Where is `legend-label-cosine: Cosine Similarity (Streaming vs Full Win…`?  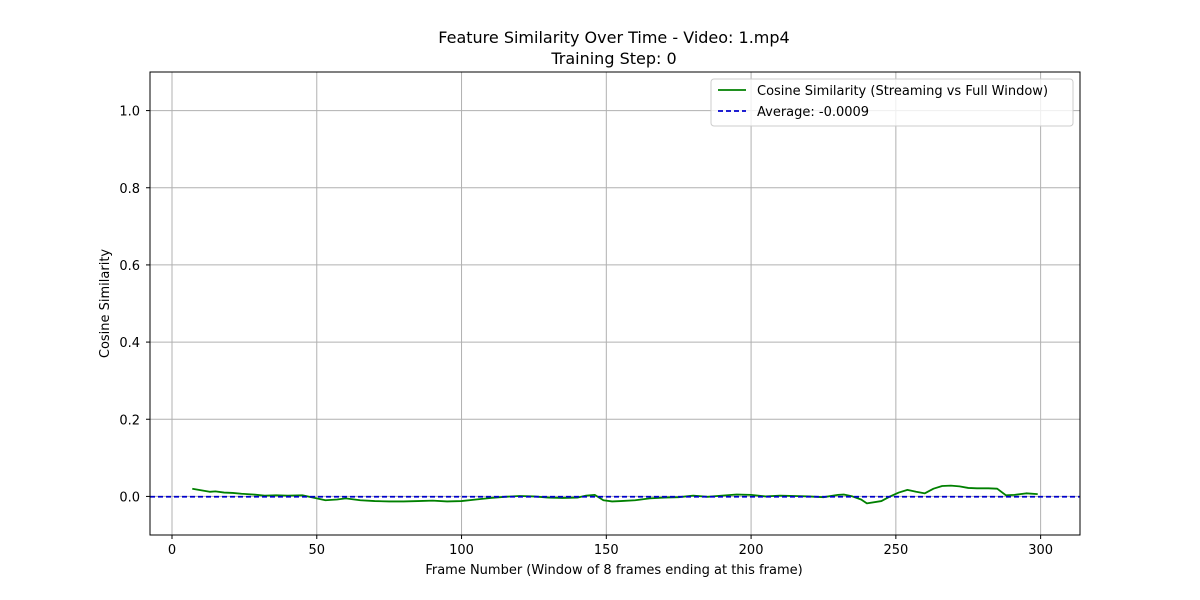 legend-label-cosine: Cosine Similarity (Streaming vs Full Win… is located at coordinates (902, 91).